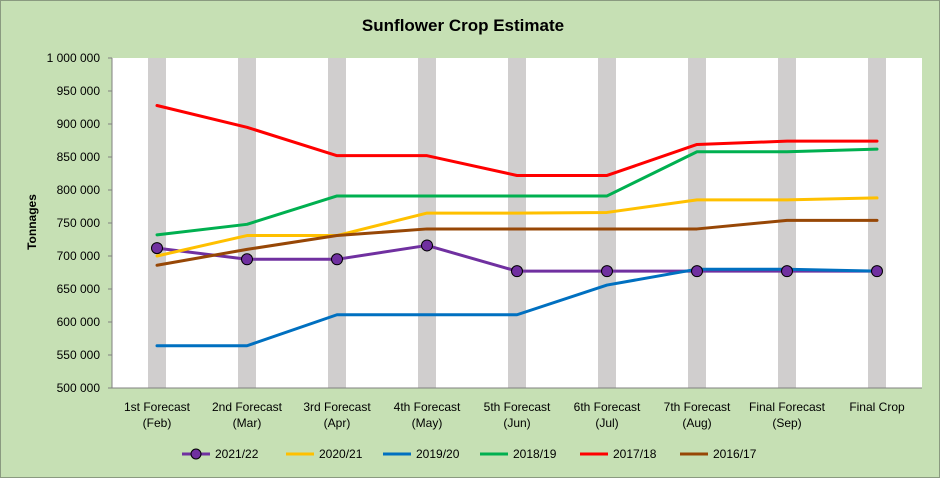  What do you see at coordinates (79, 124) in the screenshot?
I see `y-tick-label: 900 000` at bounding box center [79, 124].